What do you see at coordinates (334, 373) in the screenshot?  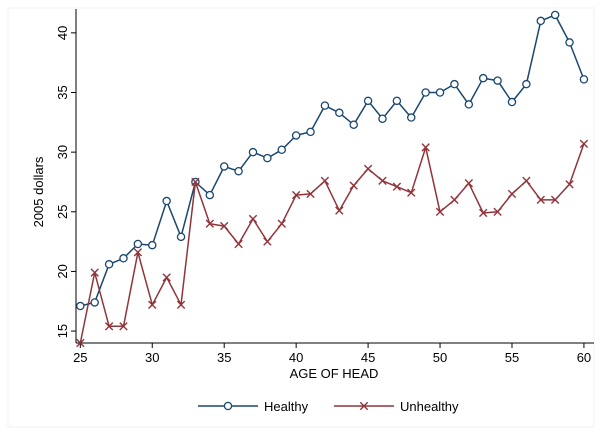 I see `x-axis-label: AGE OF HEAD` at bounding box center [334, 373].